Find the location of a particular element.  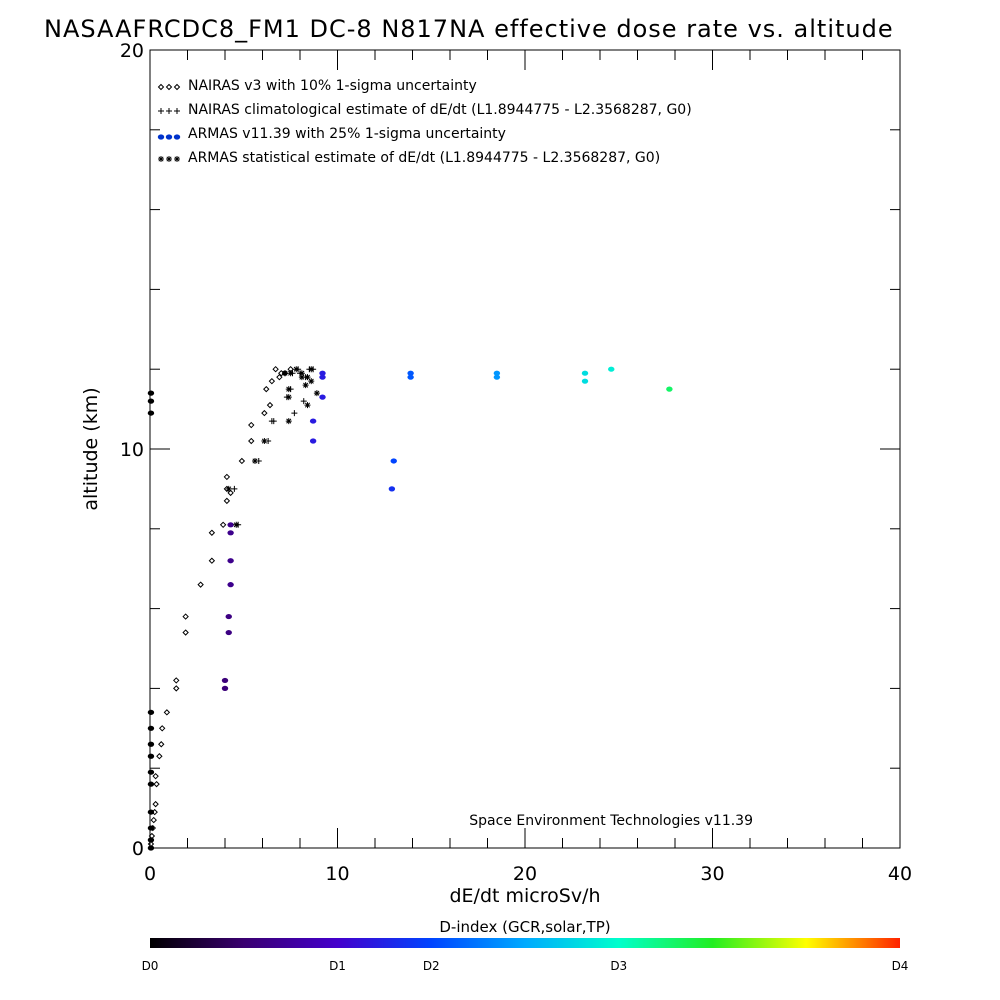

legend-entry: NAIRAS v3 with 10% 1-sigma uncertainty is located at coordinates (332, 86).